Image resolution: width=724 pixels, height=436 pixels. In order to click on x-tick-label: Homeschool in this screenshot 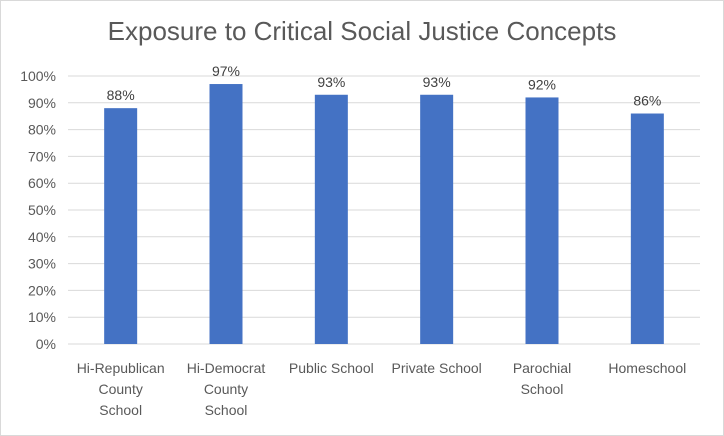, I will do `click(647, 368)`.